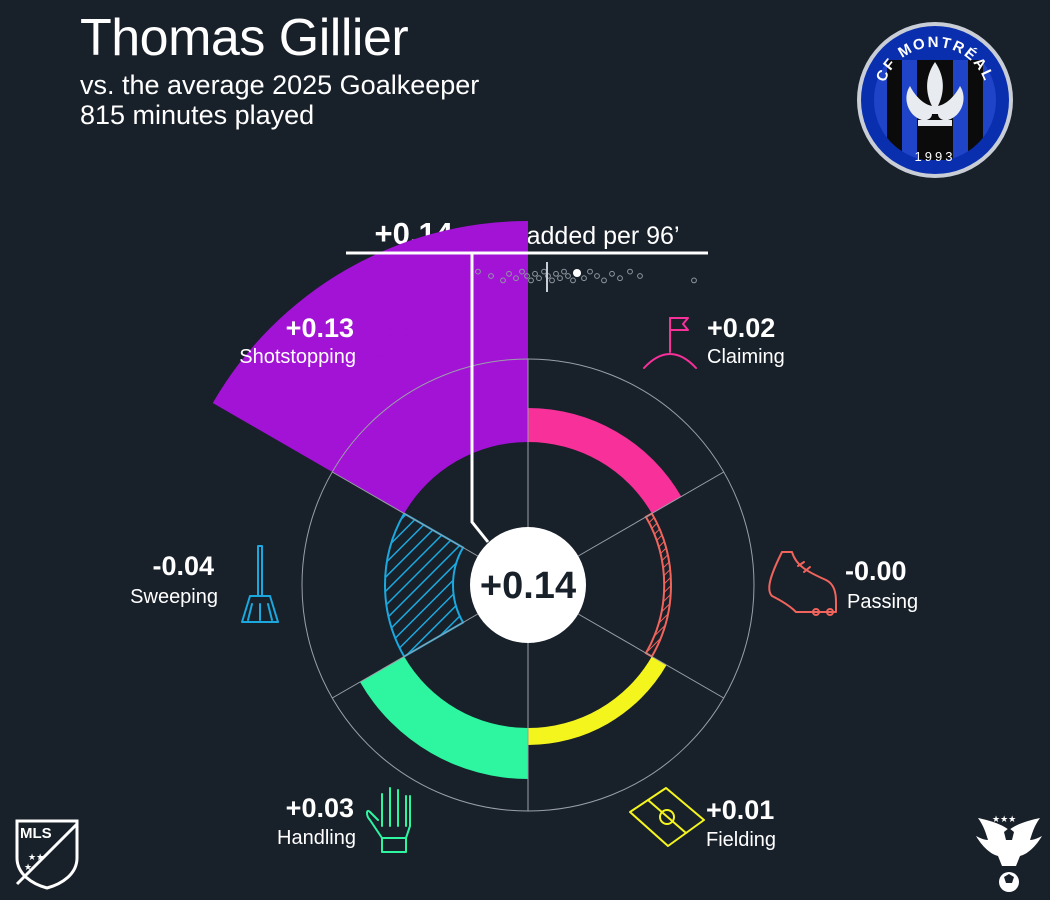 This screenshot has width=1050, height=900. What do you see at coordinates (36, 833) in the screenshot?
I see `league-logo-text: MLS` at bounding box center [36, 833].